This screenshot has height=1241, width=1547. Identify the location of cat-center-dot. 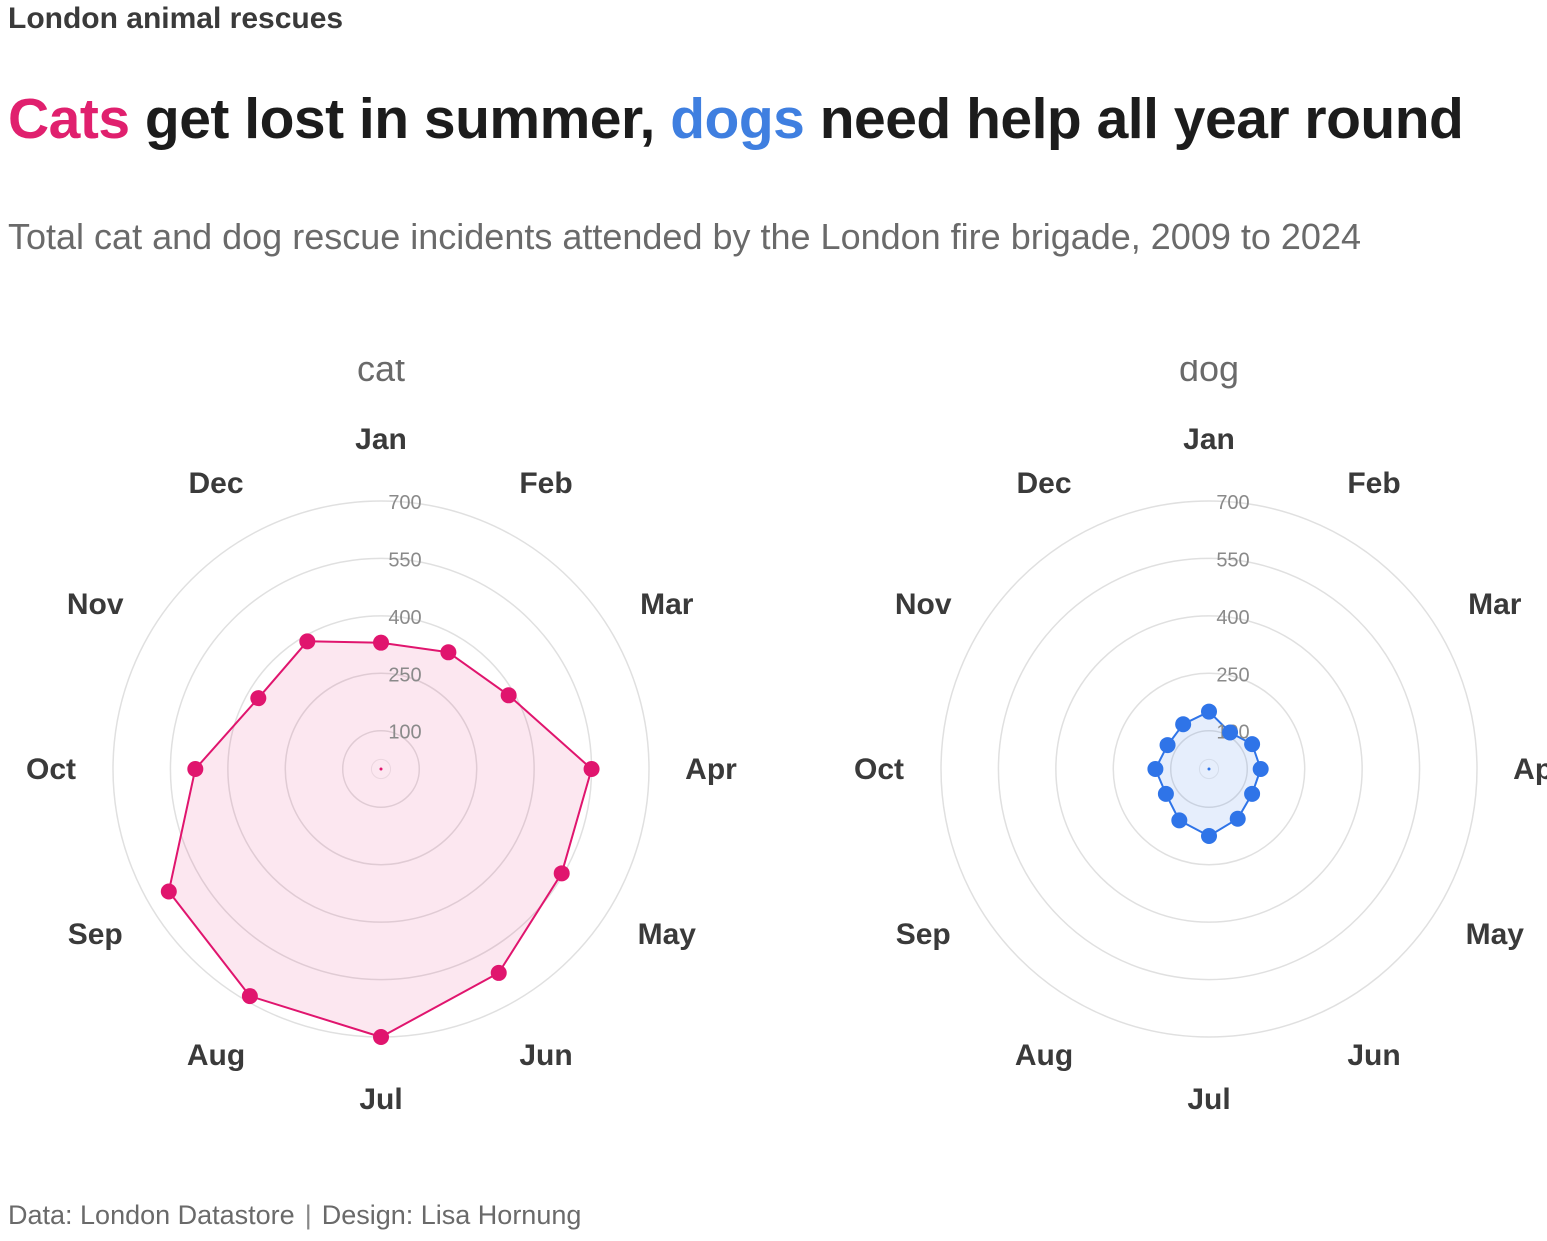
(381, 769).